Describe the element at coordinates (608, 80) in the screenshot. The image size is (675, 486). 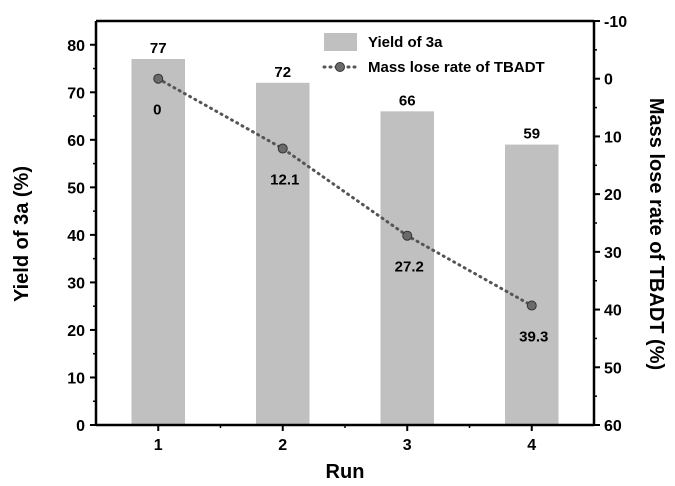
I see `y-tick-label-right: 0` at that location.